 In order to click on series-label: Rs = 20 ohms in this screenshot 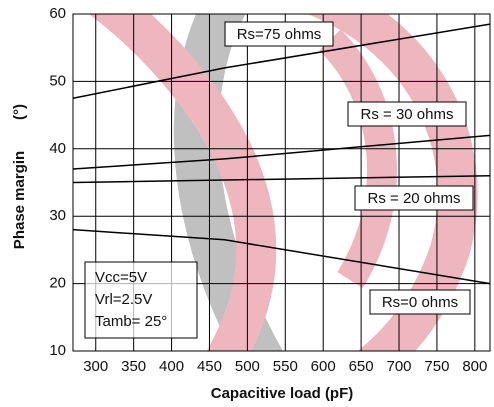, I will do `click(414, 198)`.